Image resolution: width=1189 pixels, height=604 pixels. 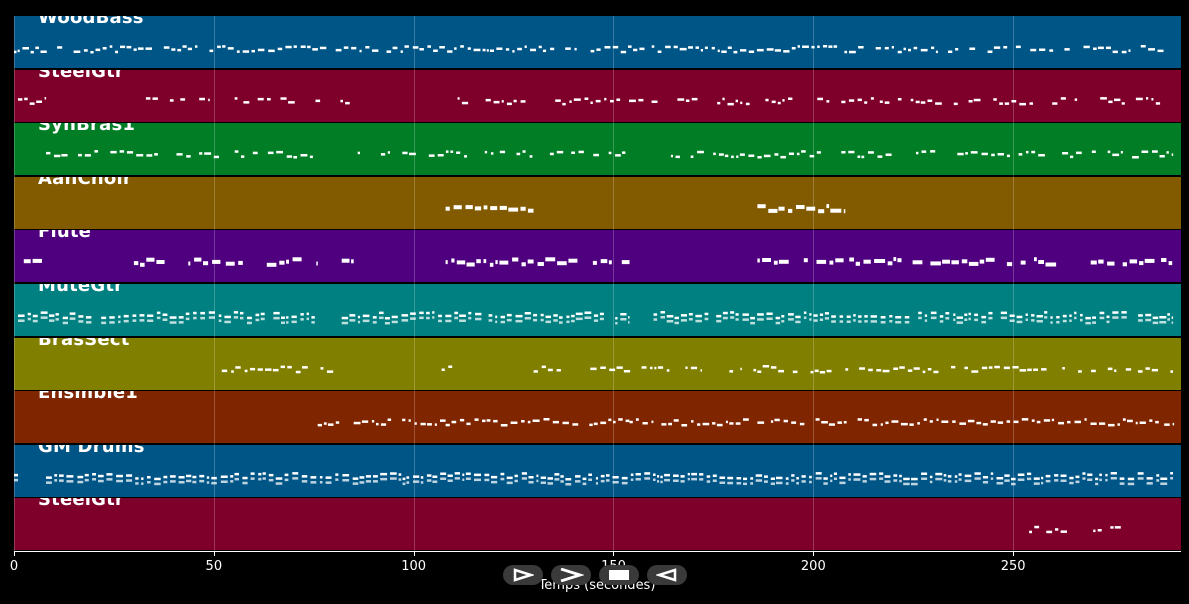 What do you see at coordinates (619, 575) in the screenshot?
I see `stop-button` at bounding box center [619, 575].